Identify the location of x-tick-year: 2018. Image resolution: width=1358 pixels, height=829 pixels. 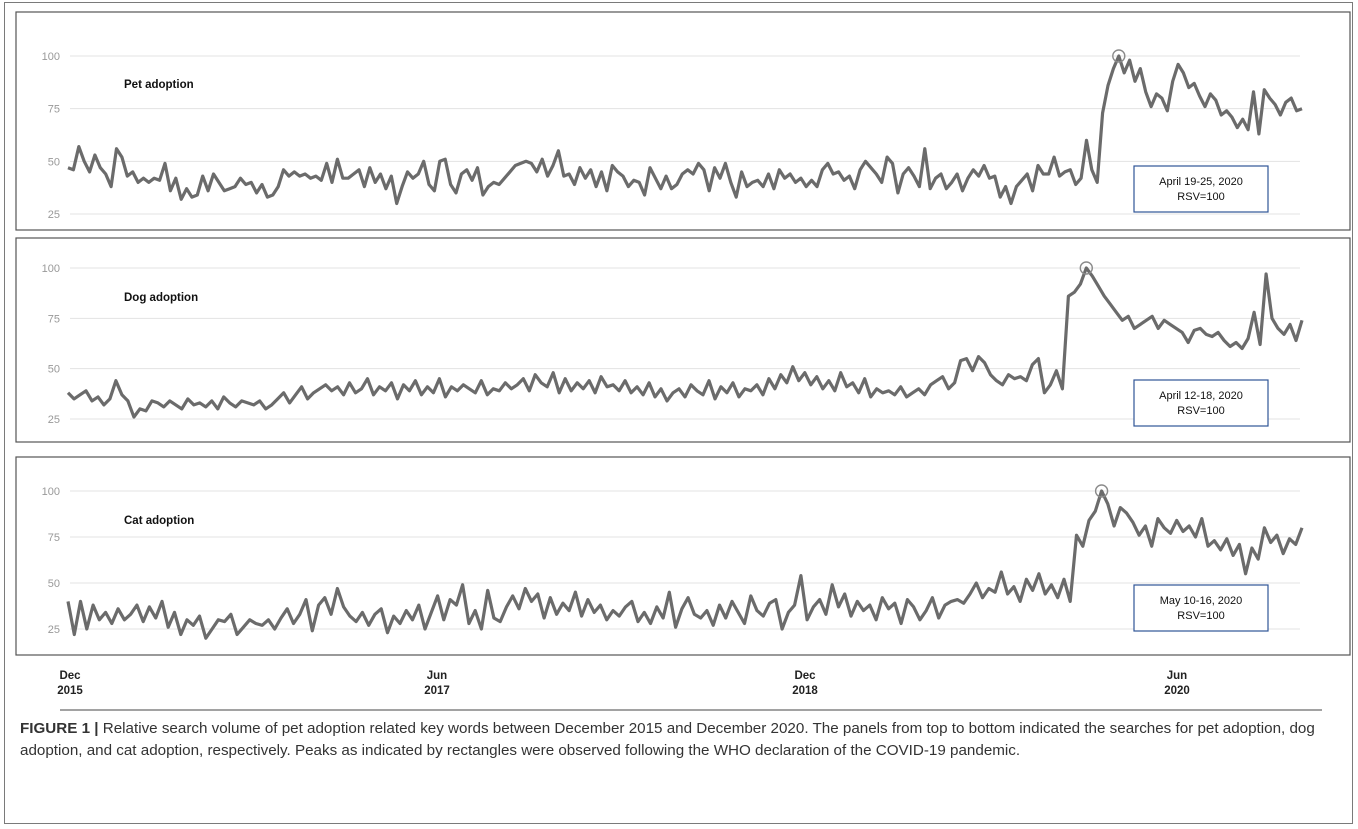
(805, 691).